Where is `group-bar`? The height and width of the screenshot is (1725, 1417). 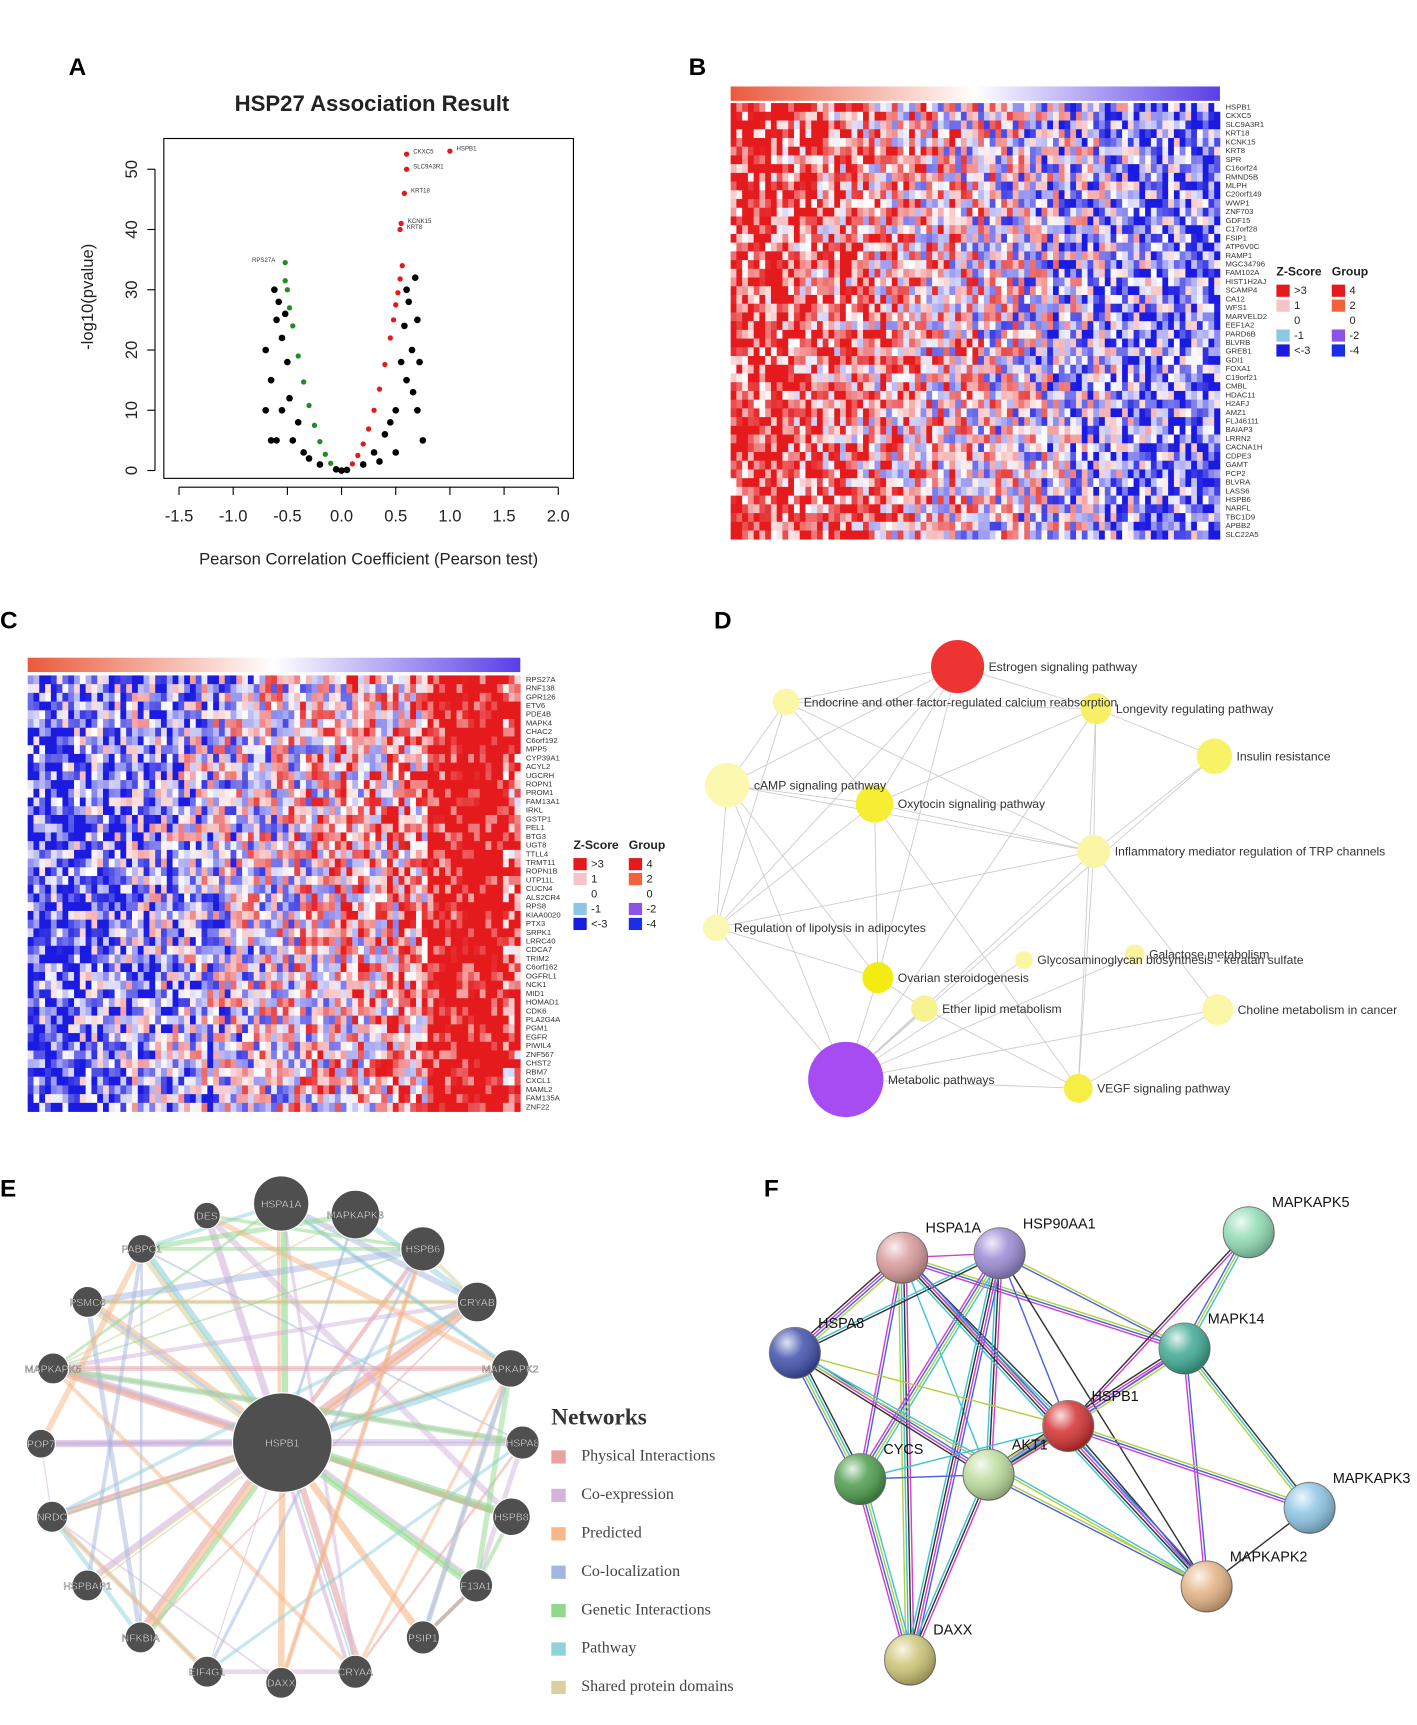
group-bar is located at coordinates (274, 665).